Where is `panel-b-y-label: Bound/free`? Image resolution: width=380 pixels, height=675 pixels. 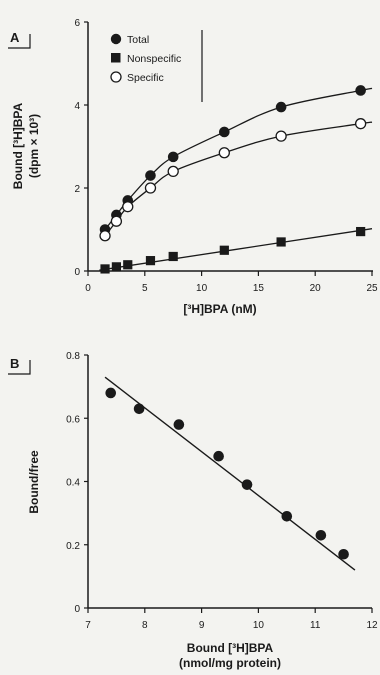 panel-b-y-label: Bound/free is located at coordinates (34, 482).